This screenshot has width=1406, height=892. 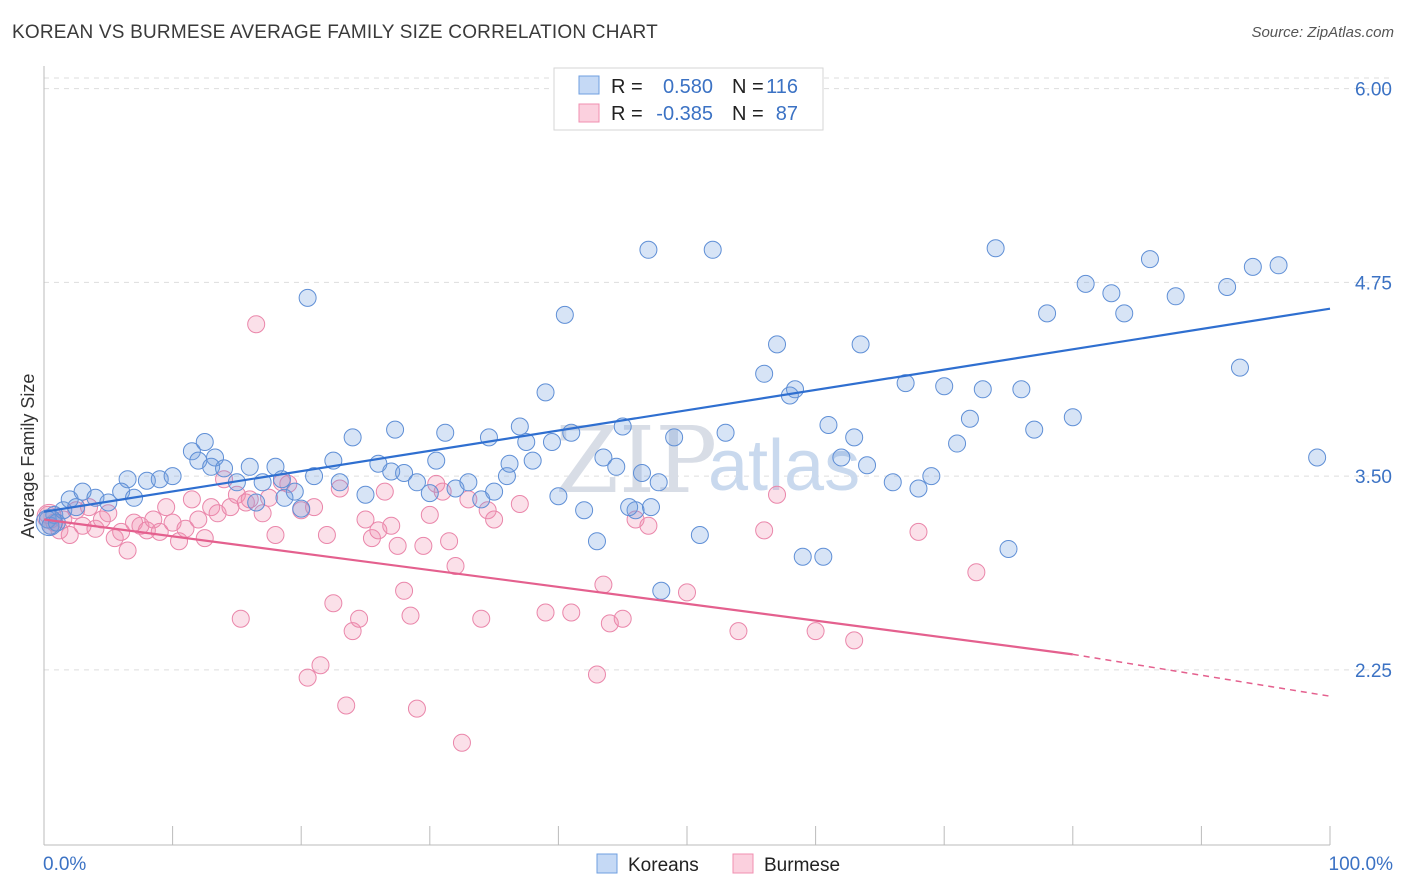 I want to click on series-legend: Koreans Burmese, so click(x=718, y=864).